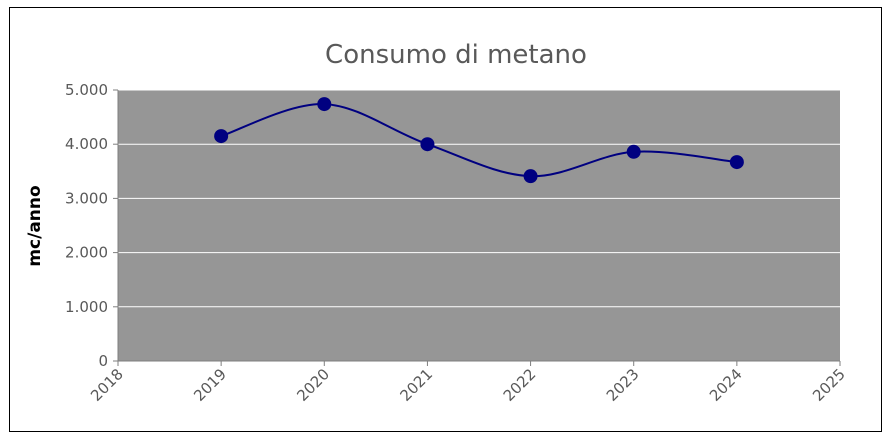 The image size is (892, 433). What do you see at coordinates (456, 55) in the screenshot?
I see `chart-title: Consumo di metano` at bounding box center [456, 55].